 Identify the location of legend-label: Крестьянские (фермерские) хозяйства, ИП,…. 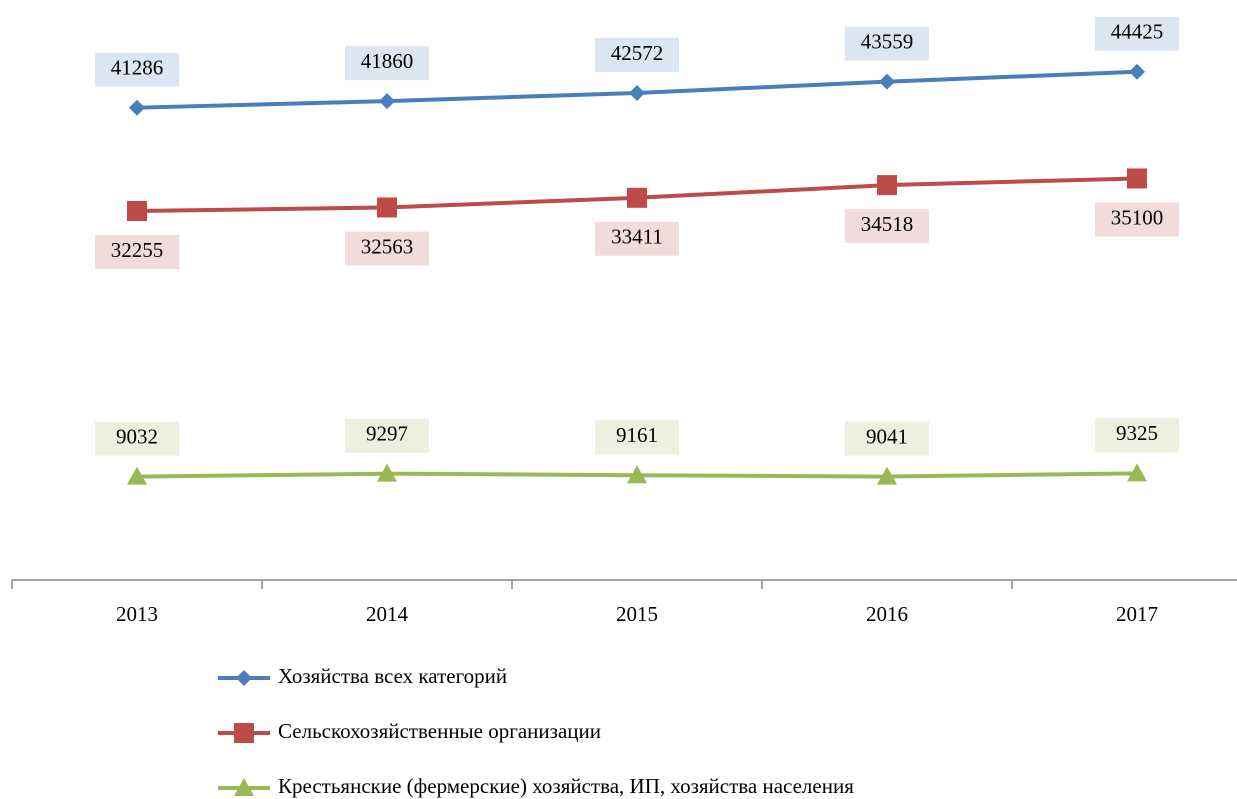
(566, 786).